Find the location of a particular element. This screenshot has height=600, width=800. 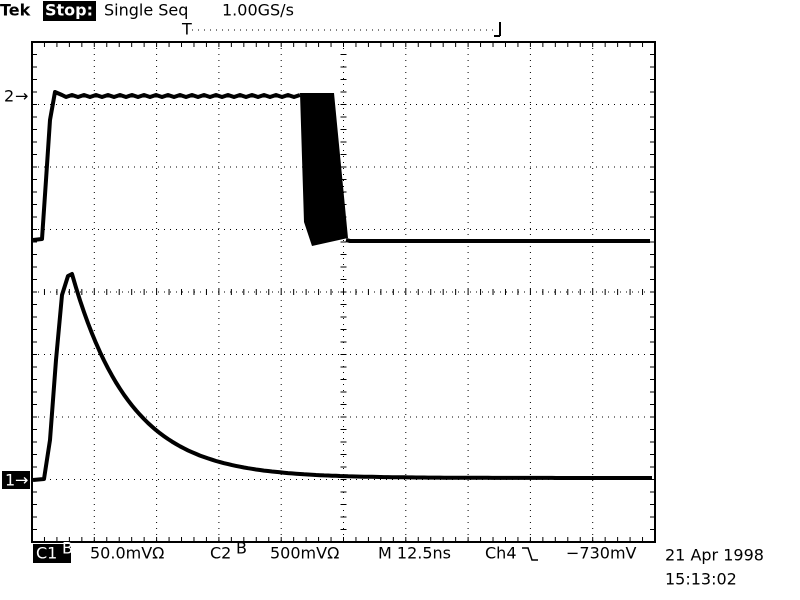

state: Stop: is located at coordinates (69, 10).